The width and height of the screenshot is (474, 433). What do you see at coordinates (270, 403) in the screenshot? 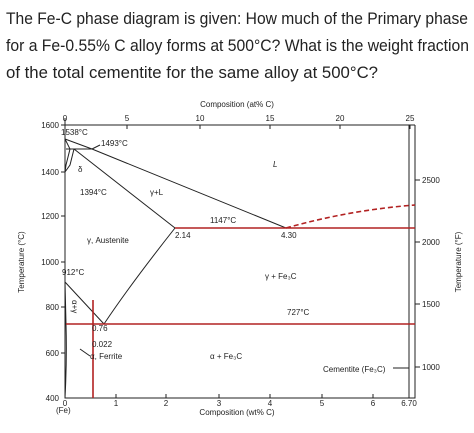
I see `tick-label: 4` at bounding box center [270, 403].